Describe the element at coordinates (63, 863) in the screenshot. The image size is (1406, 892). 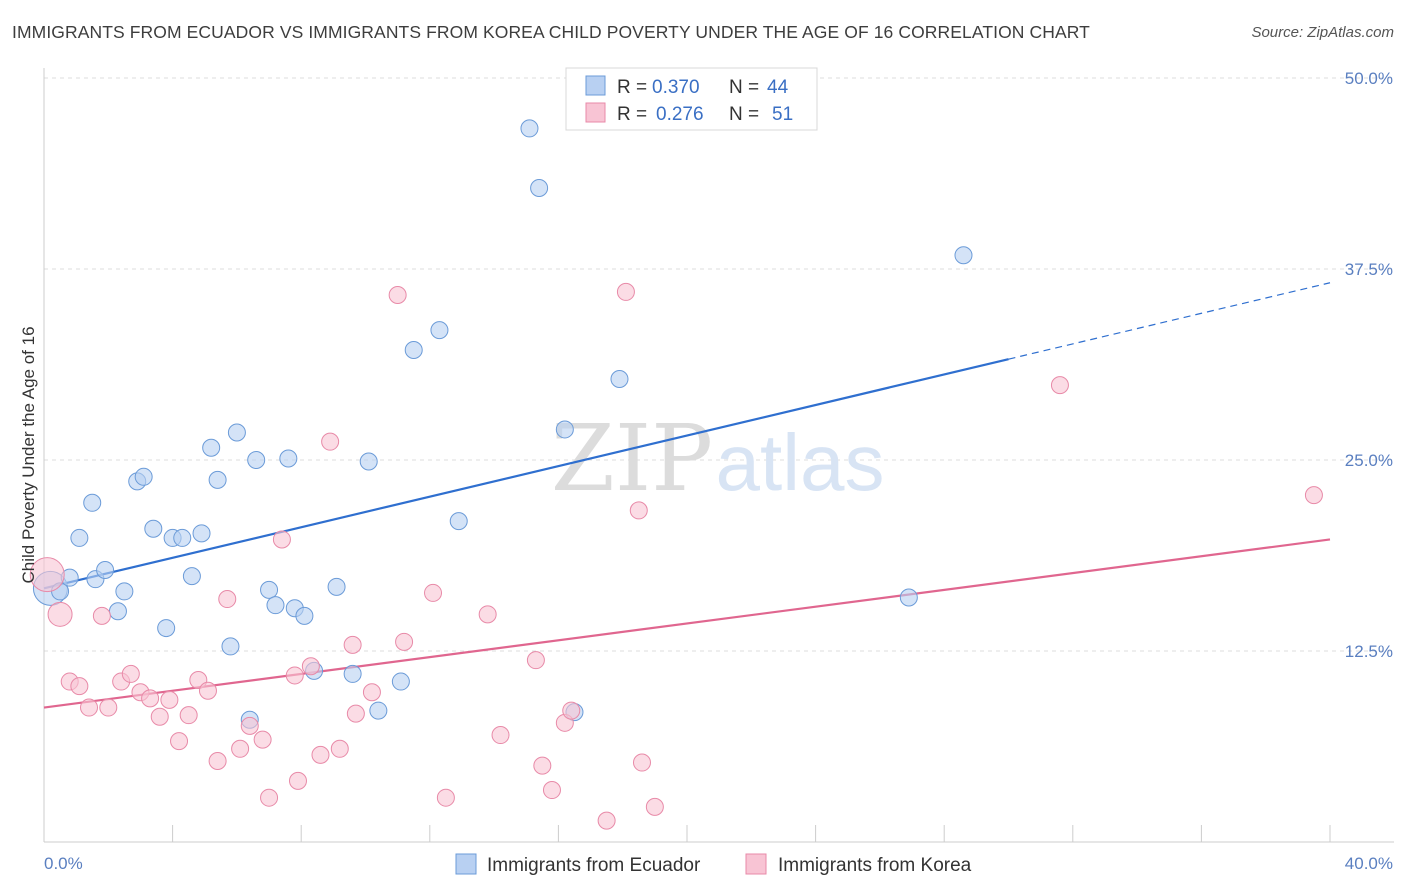
I see `x-tick-label-min: 0.0%` at that location.